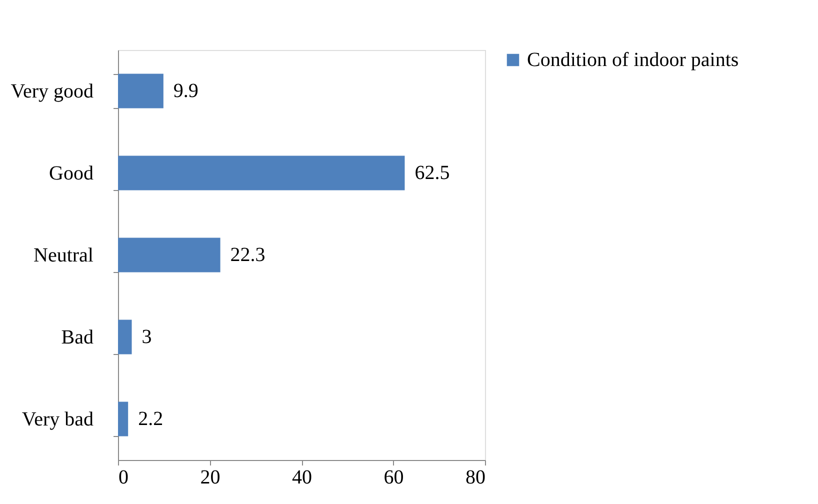 The image size is (818, 504). Describe the element at coordinates (58, 419) in the screenshot. I see `y-tick-label: Very bad` at that location.